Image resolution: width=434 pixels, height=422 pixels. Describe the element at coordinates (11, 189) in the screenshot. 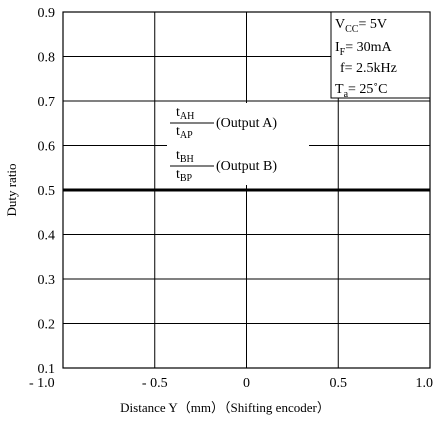

I see `y-axis-label: Duty ratio` at that location.